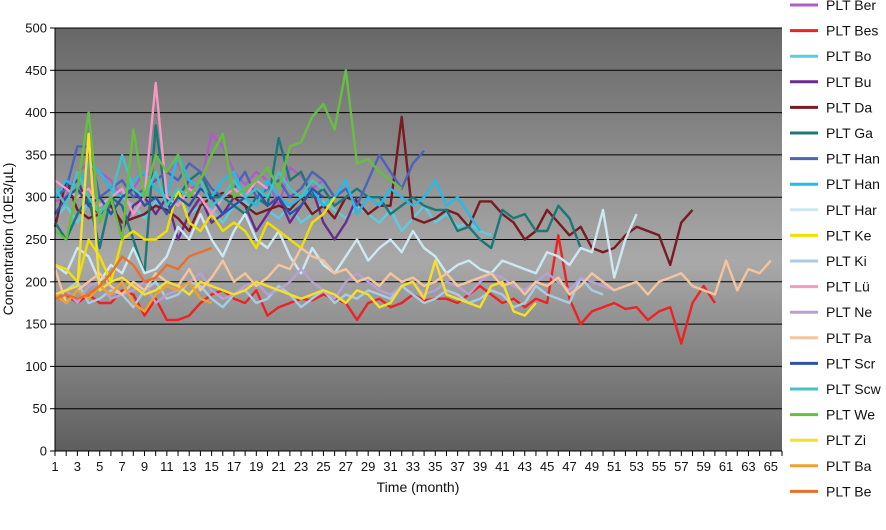 The width and height of the screenshot is (886, 530). What do you see at coordinates (457, 466) in the screenshot?
I see `x-tick-label: 37` at bounding box center [457, 466].